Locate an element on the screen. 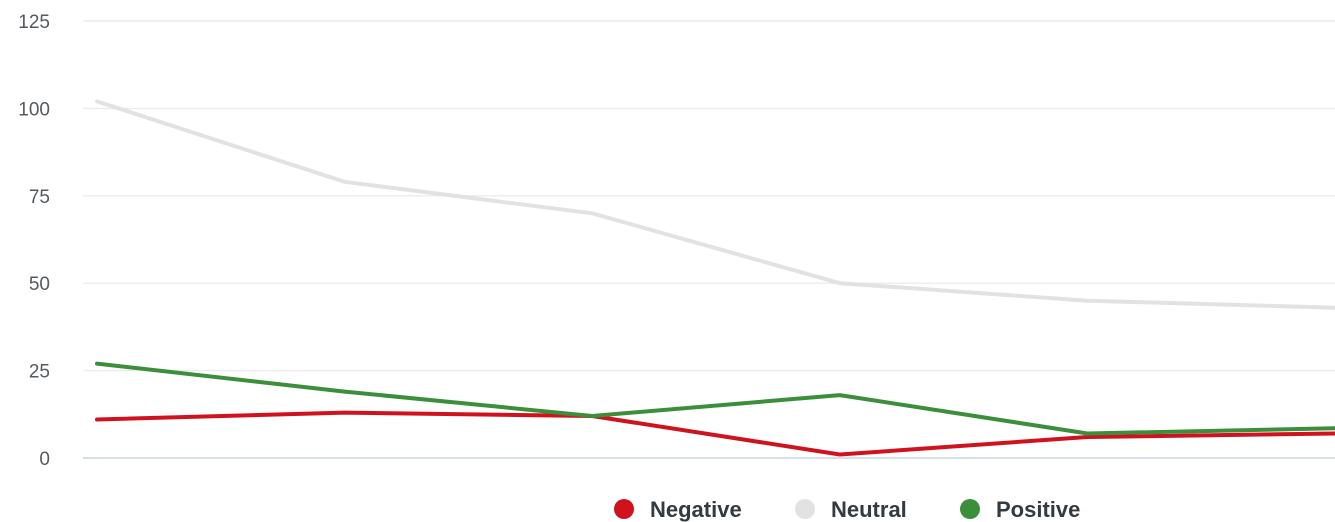 This screenshot has height=522, width=1335. legend-label: Negative is located at coordinates (696, 509).